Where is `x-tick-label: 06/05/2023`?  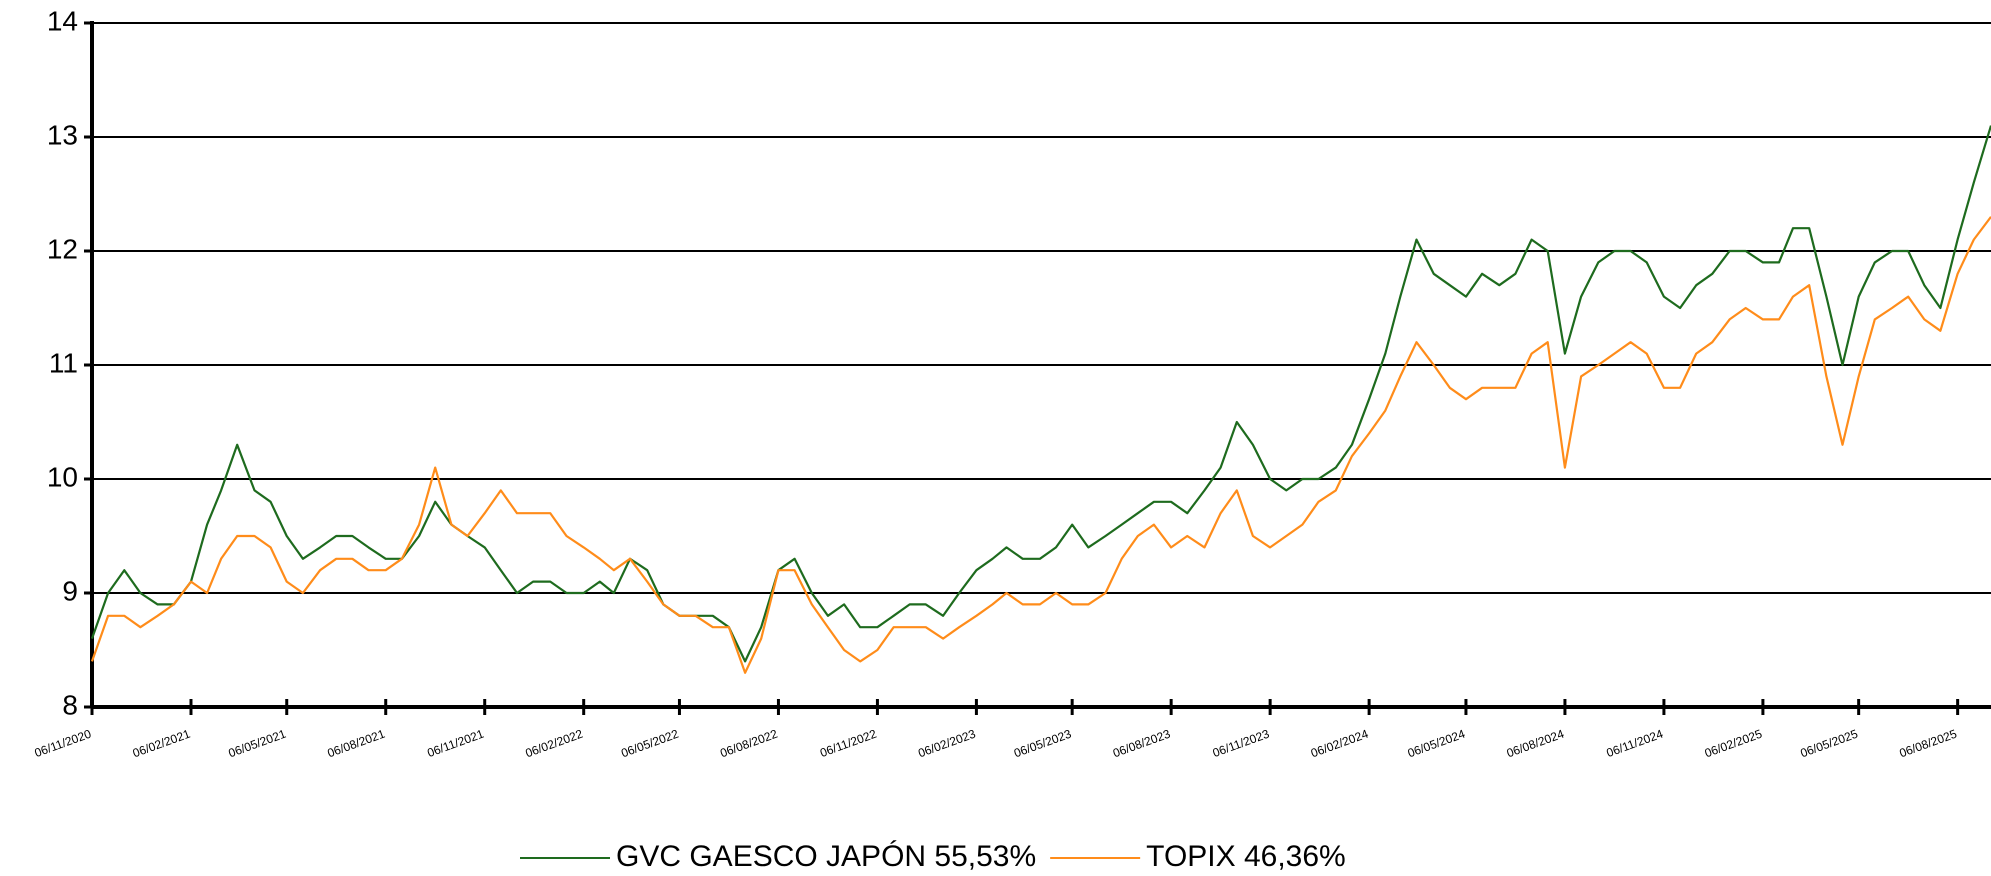 x-tick-label: 06/05/2023 is located at coordinates (1043, 744).